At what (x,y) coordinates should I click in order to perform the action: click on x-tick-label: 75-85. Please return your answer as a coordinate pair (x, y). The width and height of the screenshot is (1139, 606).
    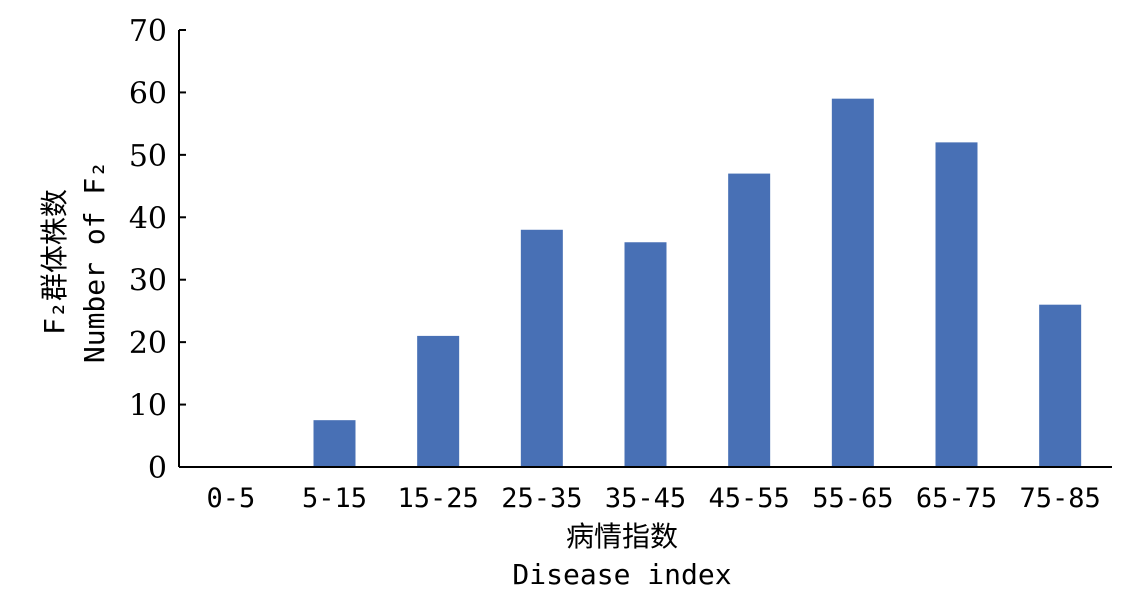
    Looking at the image, I should click on (1060, 498).